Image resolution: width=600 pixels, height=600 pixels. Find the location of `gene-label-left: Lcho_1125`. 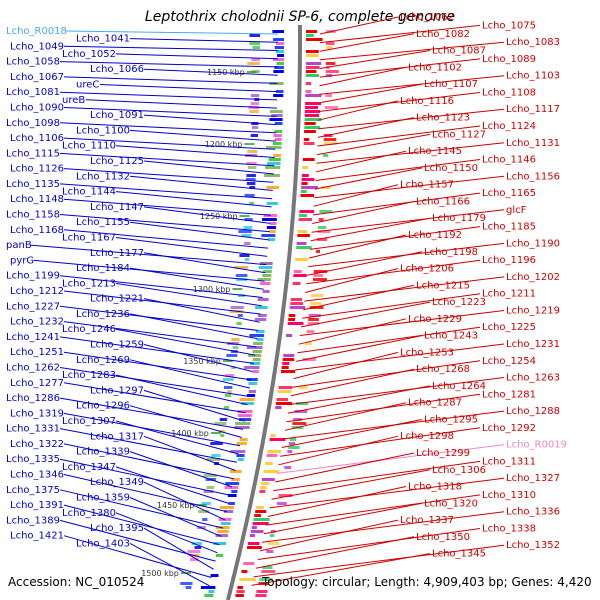

gene-label-left: Lcho_1125 is located at coordinates (117, 161).